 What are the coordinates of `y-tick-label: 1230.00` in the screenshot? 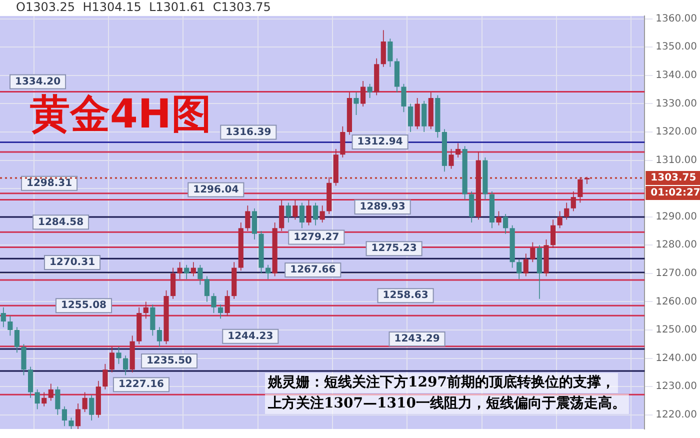 It's located at (677, 386).